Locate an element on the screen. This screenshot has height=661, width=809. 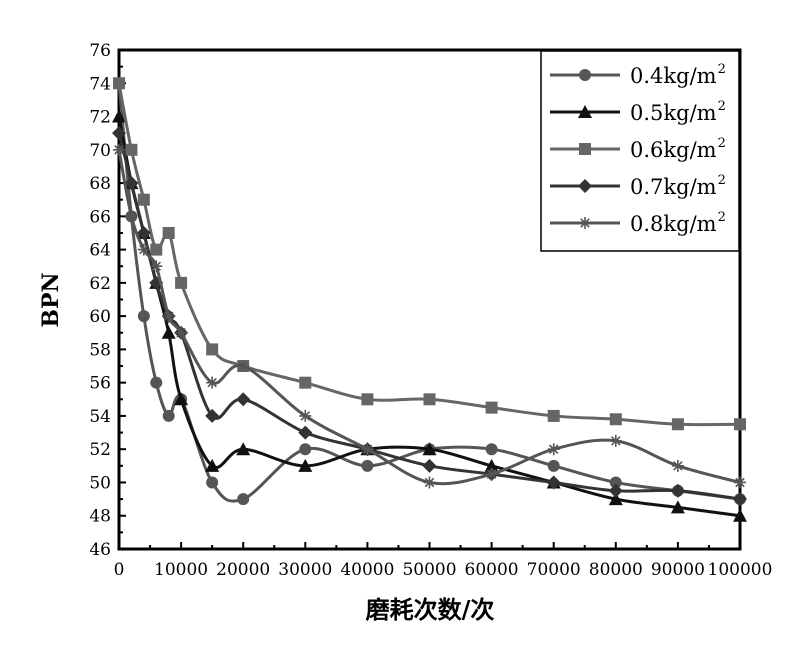
legend-label-sup-1: 2 is located at coordinates (722, 106).